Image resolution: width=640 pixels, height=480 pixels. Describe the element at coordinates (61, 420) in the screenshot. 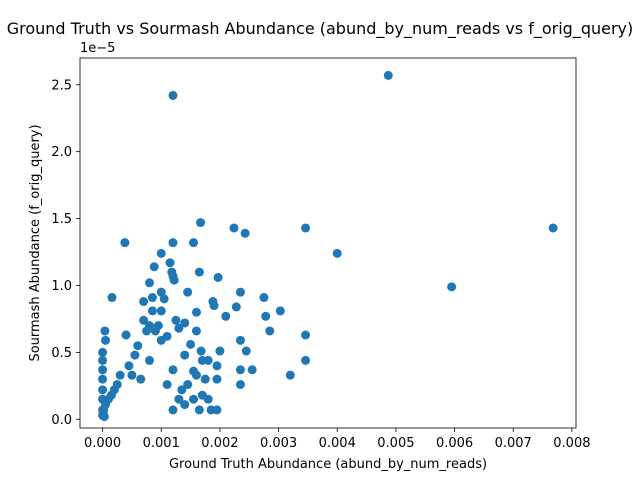

I see `y-tick-label: 0.0` at that location.